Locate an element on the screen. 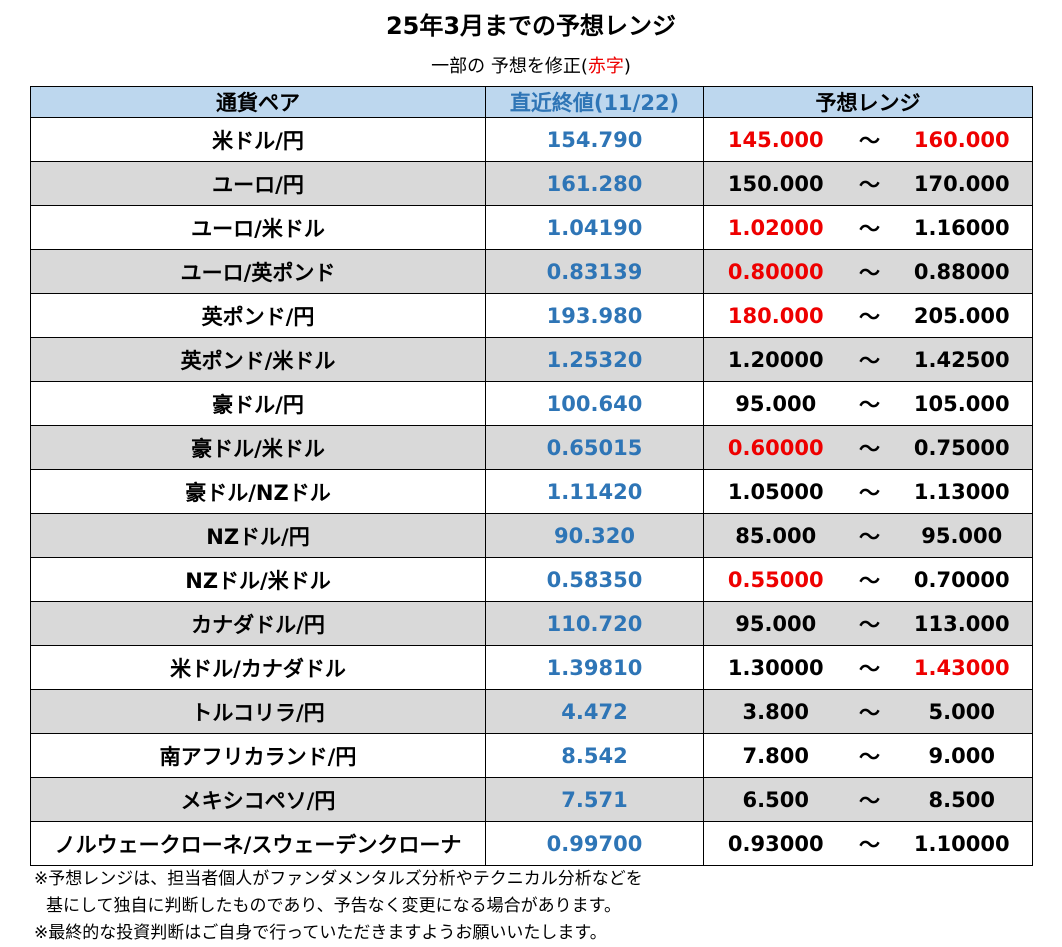  table-row: 南アフリカランド/円 8.542 7.800 ～ 9.000 is located at coordinates (532, 755).